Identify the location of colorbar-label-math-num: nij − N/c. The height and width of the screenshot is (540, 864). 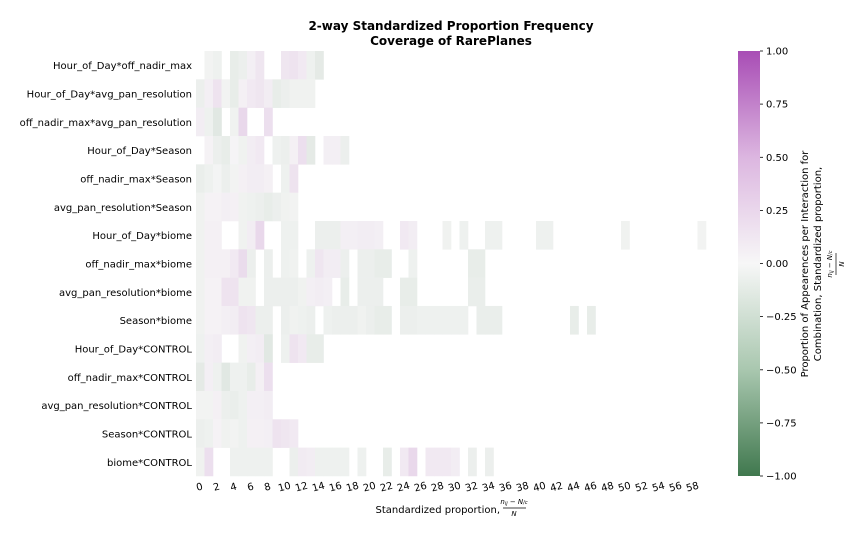
(830, 263).